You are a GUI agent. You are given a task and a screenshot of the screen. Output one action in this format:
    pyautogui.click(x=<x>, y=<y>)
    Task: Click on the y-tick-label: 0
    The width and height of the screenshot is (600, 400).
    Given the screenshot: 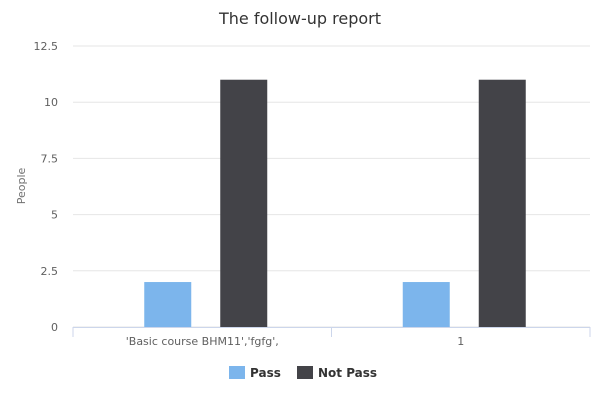 What is the action you would take?
    pyautogui.click(x=54, y=327)
    